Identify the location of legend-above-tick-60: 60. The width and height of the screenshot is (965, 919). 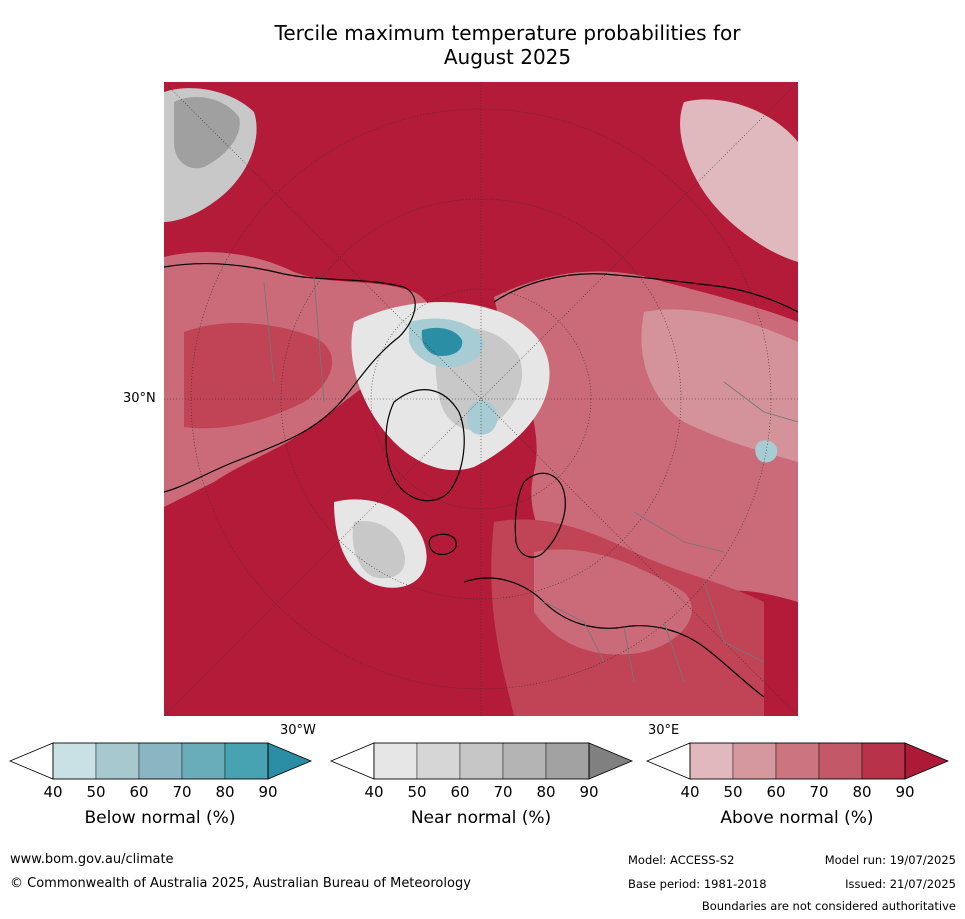
(776, 792).